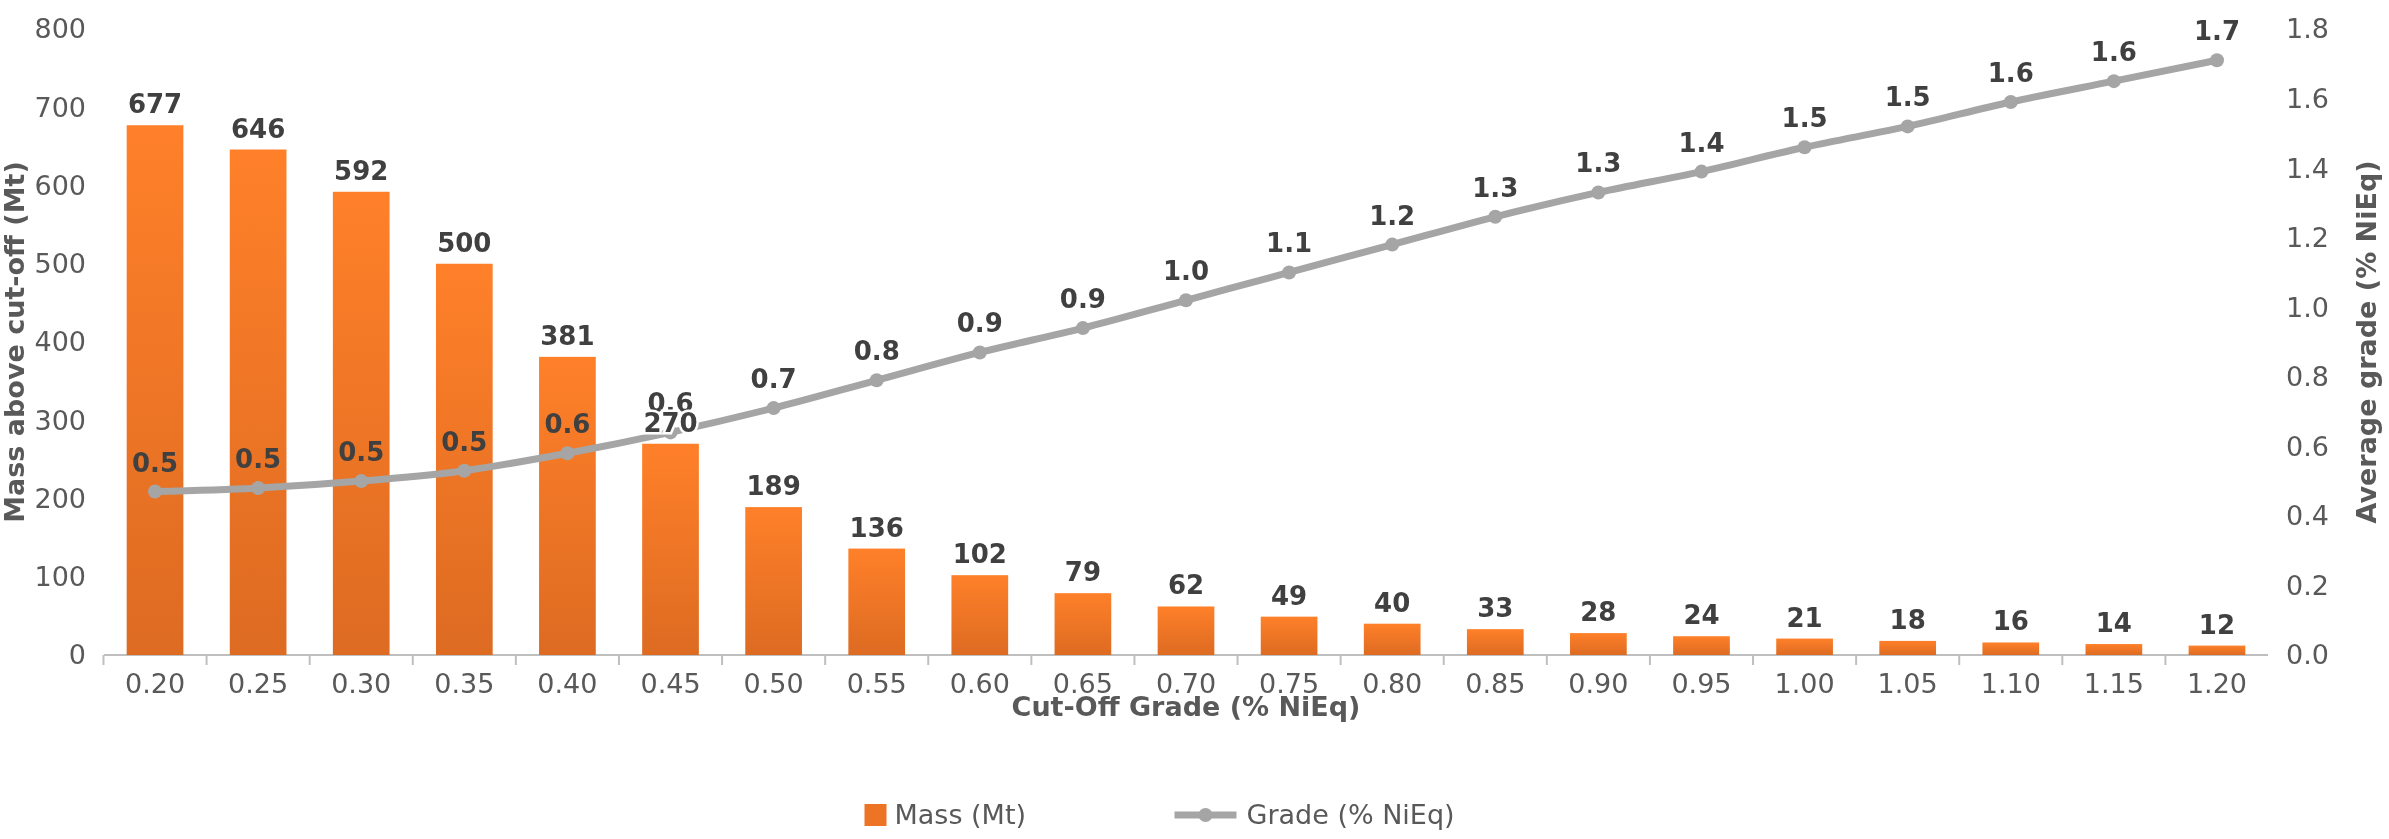  What do you see at coordinates (2307, 307) in the screenshot?
I see `y2-tick-label: 1.0` at bounding box center [2307, 307].